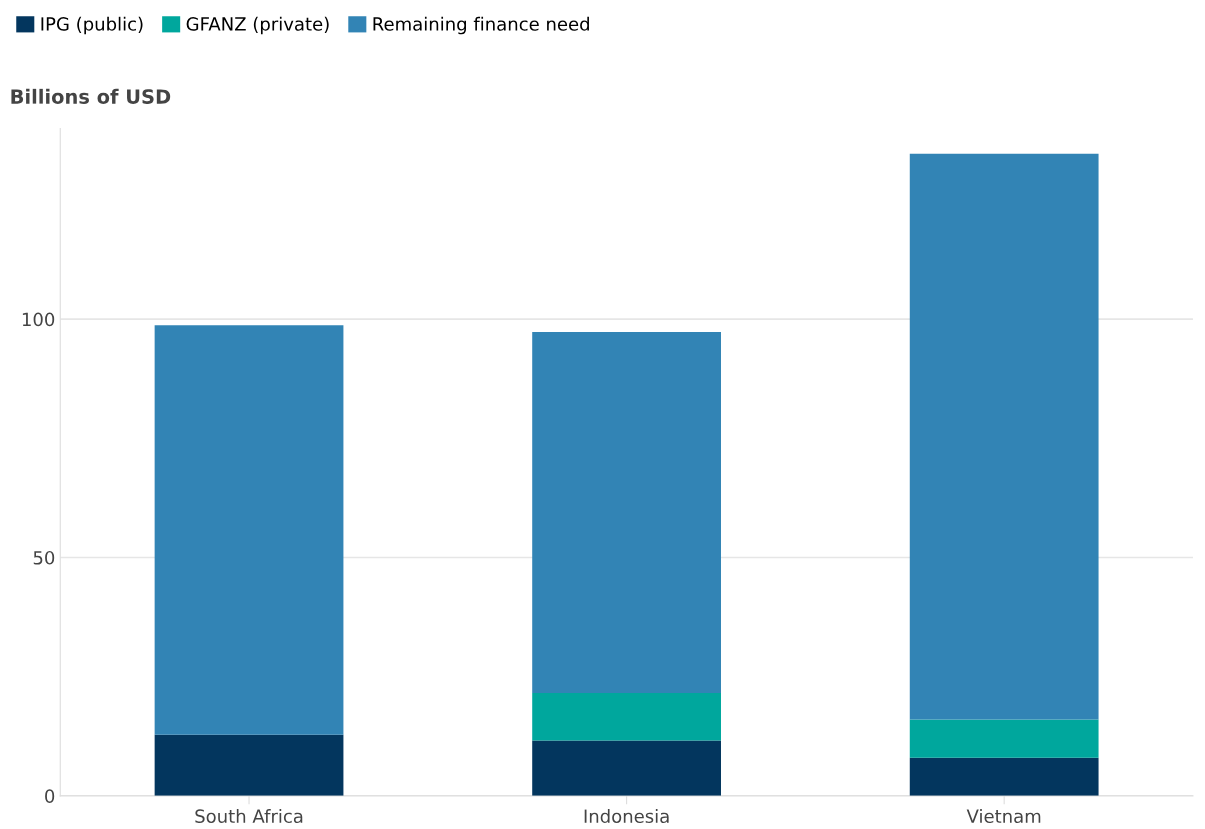 This screenshot has width=1205, height=829. What do you see at coordinates (1003, 816) in the screenshot?
I see `x-tick-label: Vietnam` at bounding box center [1003, 816].